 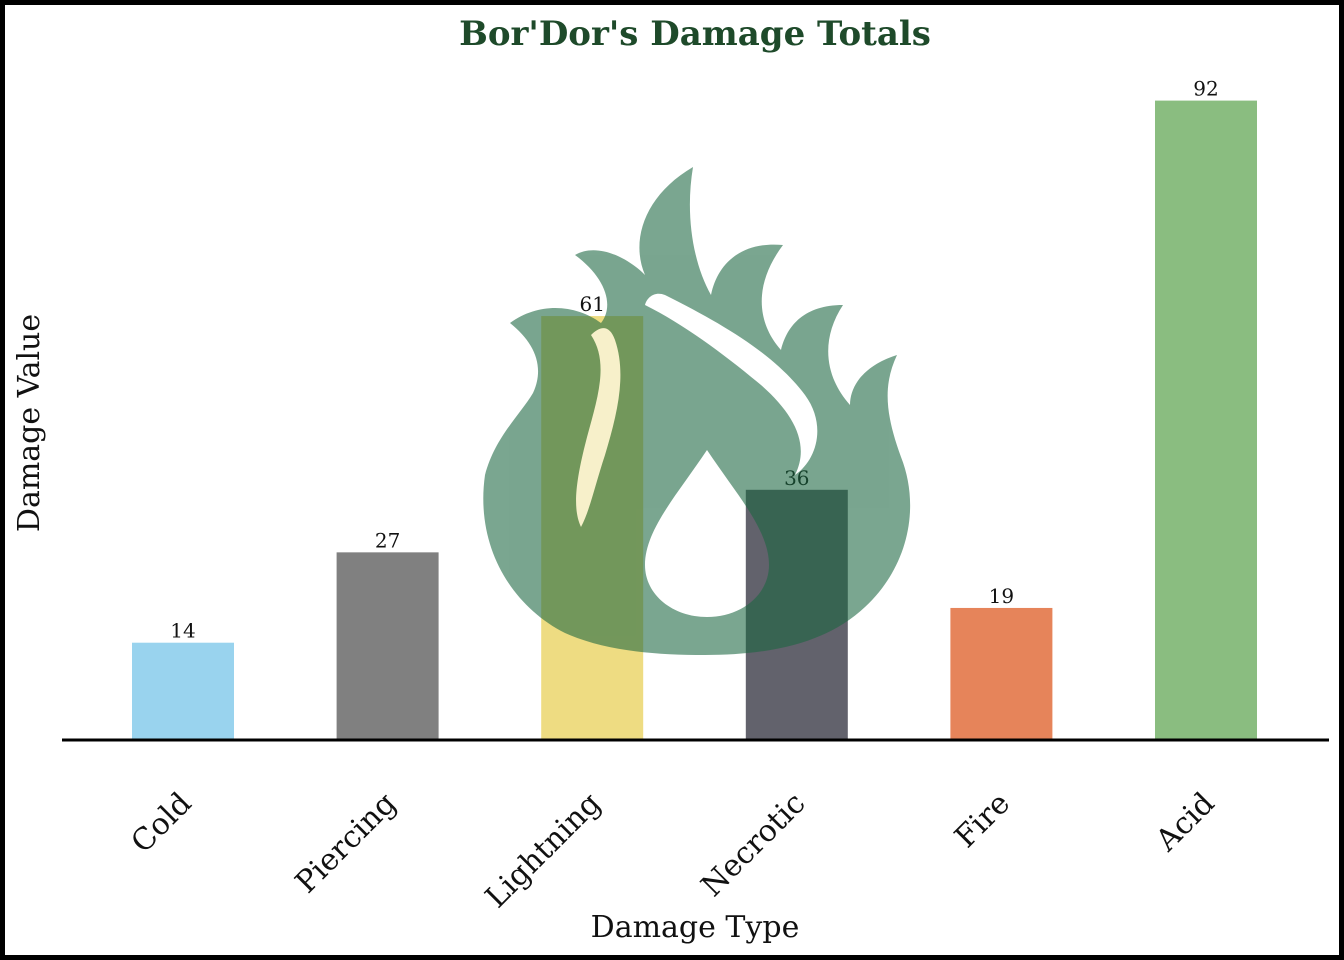 What do you see at coordinates (1205, 89) in the screenshot?
I see `value-label-acid: 92` at bounding box center [1205, 89].